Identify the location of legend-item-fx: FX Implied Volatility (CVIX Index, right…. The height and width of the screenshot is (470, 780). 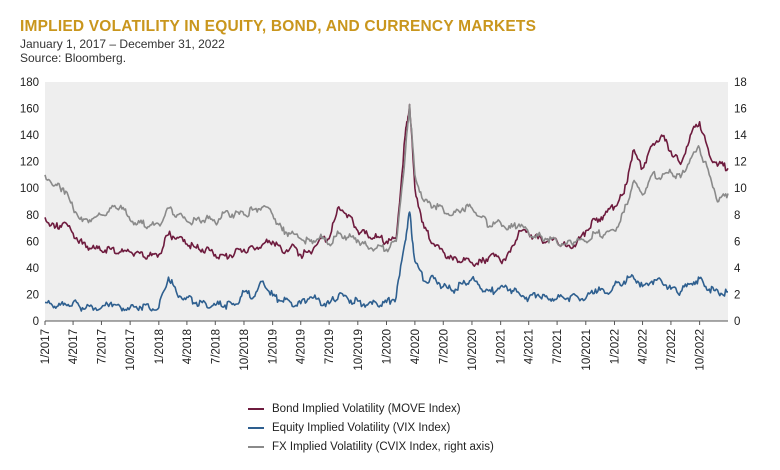
(371, 446).